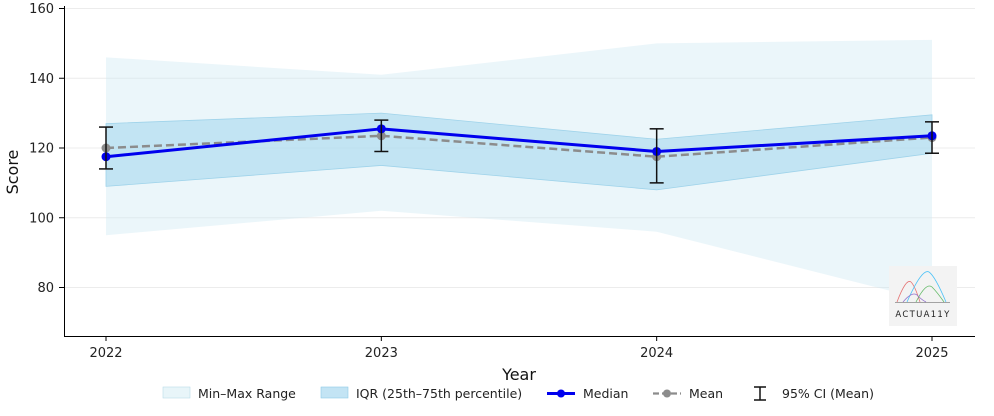  Describe the element at coordinates (381, 353) in the screenshot. I see `x-tick-label: 2023` at that location.